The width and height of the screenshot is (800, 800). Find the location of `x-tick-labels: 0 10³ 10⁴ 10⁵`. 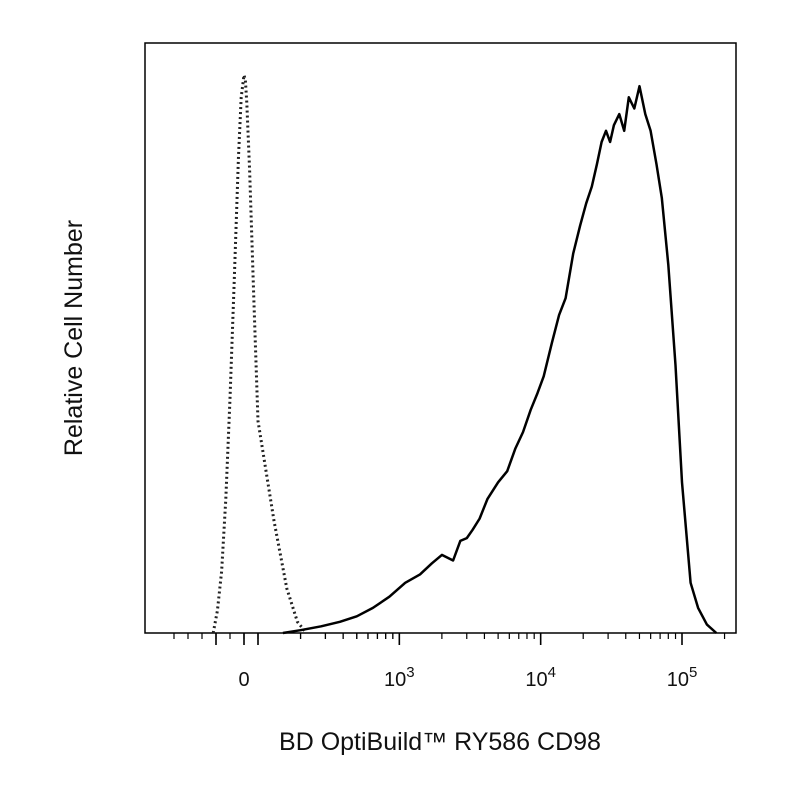

x-tick-labels: 0 10³ 10⁴ 10⁵ is located at coordinates (467, 677).